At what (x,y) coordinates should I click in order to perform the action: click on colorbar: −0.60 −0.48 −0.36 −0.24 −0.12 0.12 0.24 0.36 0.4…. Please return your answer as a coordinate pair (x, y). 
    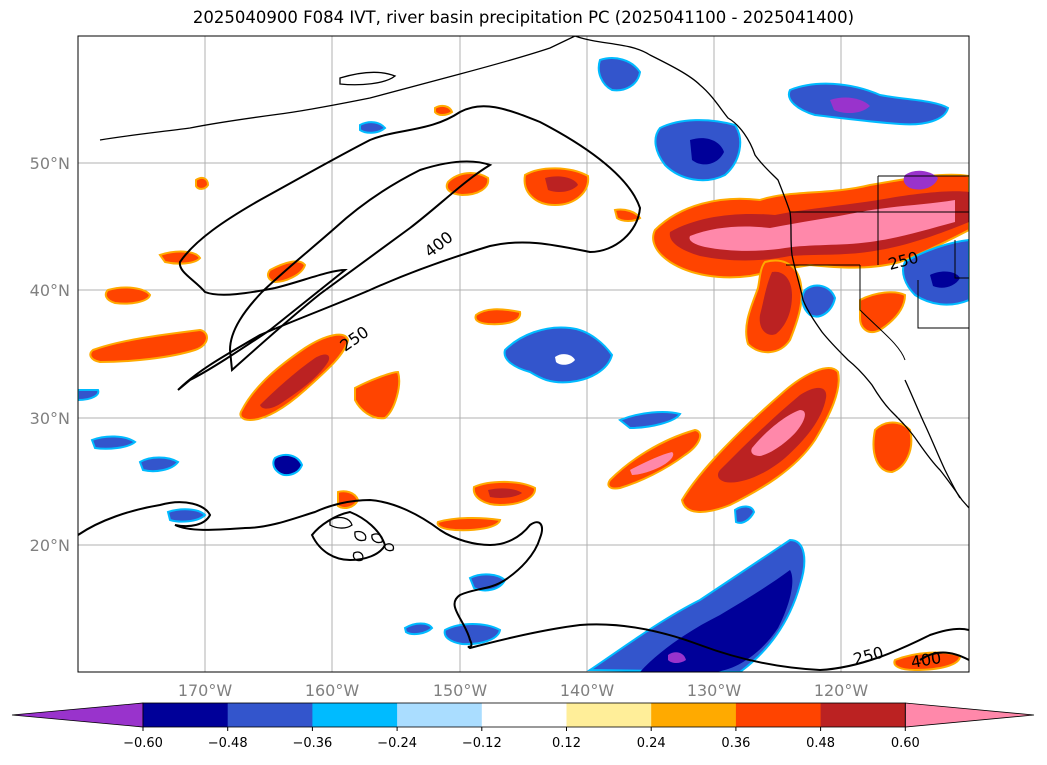
    Looking at the image, I should click on (523, 726).